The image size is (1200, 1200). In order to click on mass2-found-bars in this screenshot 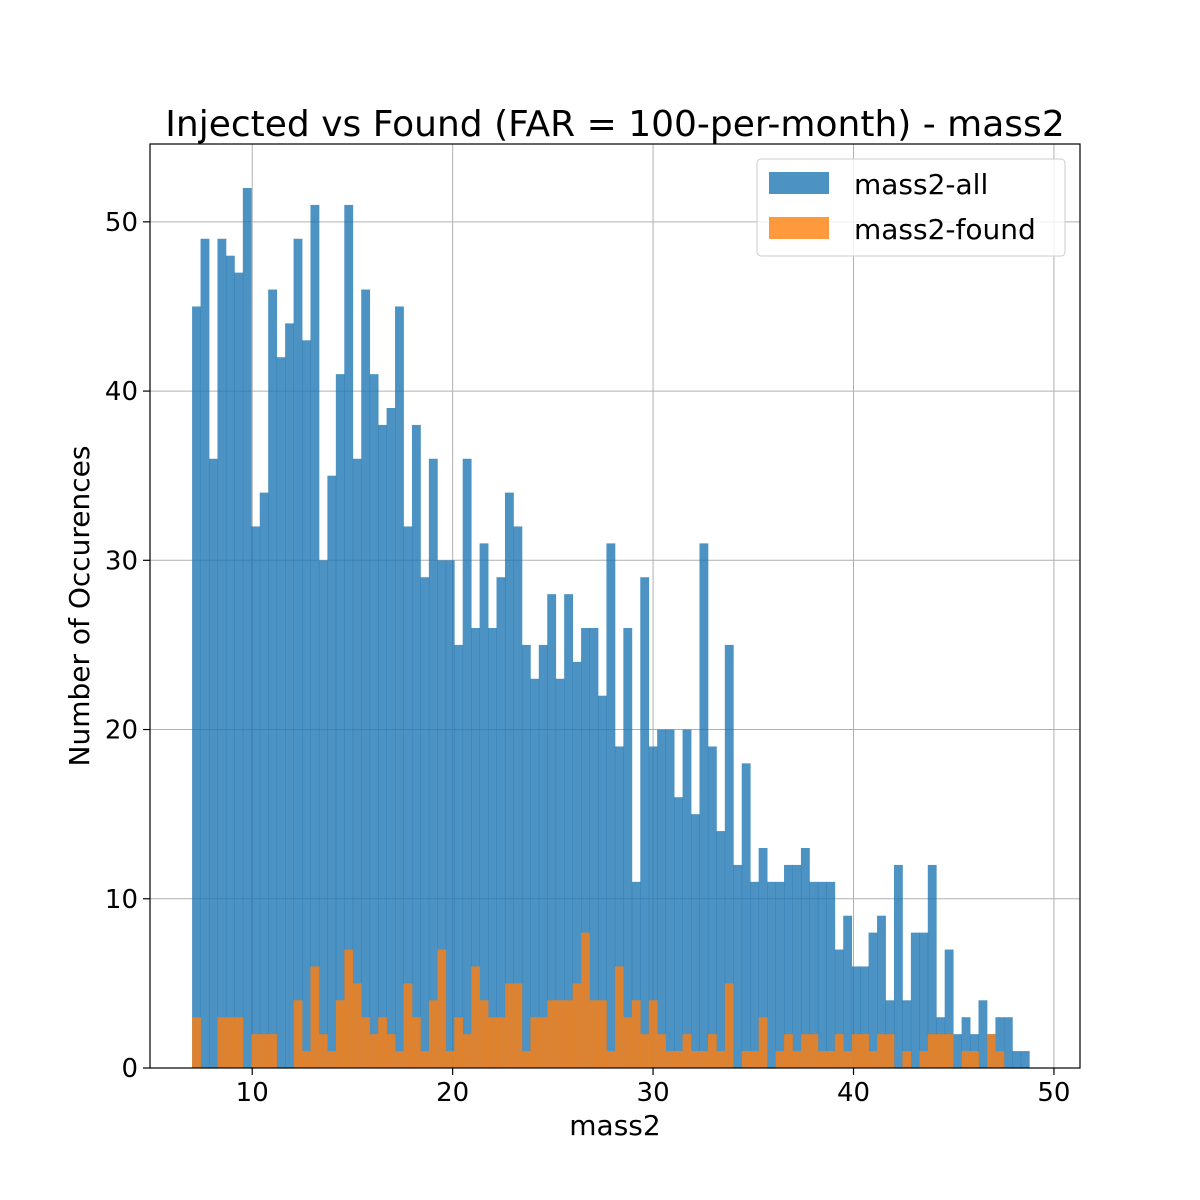, I will do `click(598, 1000)`.